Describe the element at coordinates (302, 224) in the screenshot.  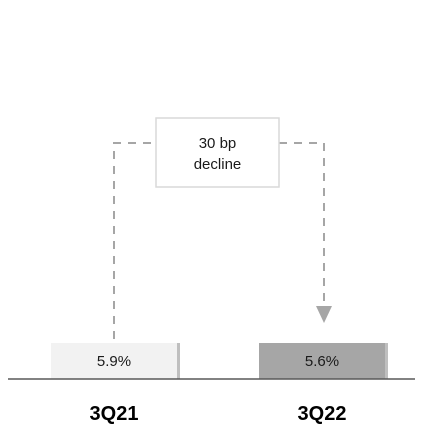
I see `connector-right-segment` at that location.